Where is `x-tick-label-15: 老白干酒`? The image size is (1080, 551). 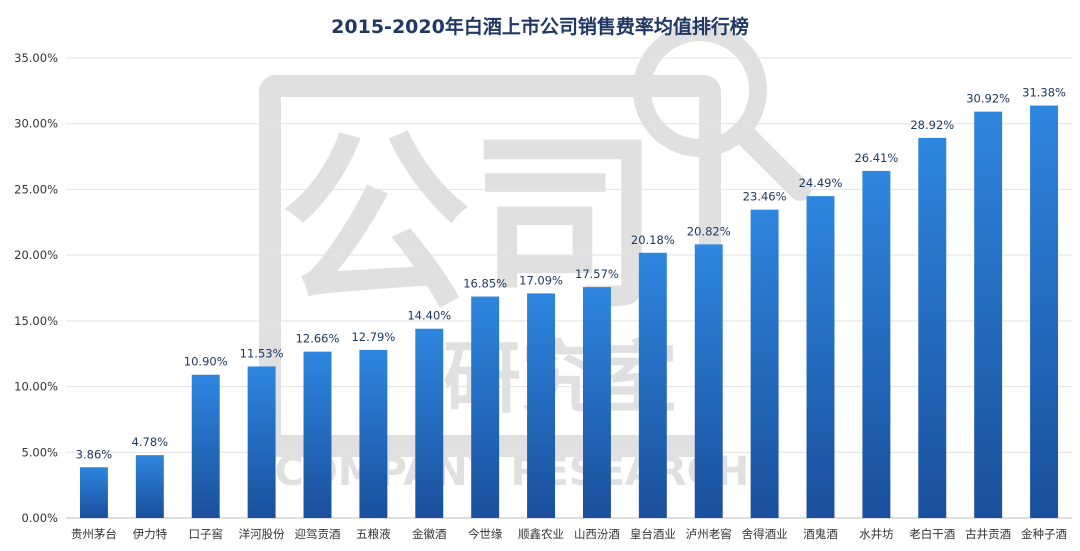
x-tick-label-15: 老白干酒 is located at coordinates (932, 534).